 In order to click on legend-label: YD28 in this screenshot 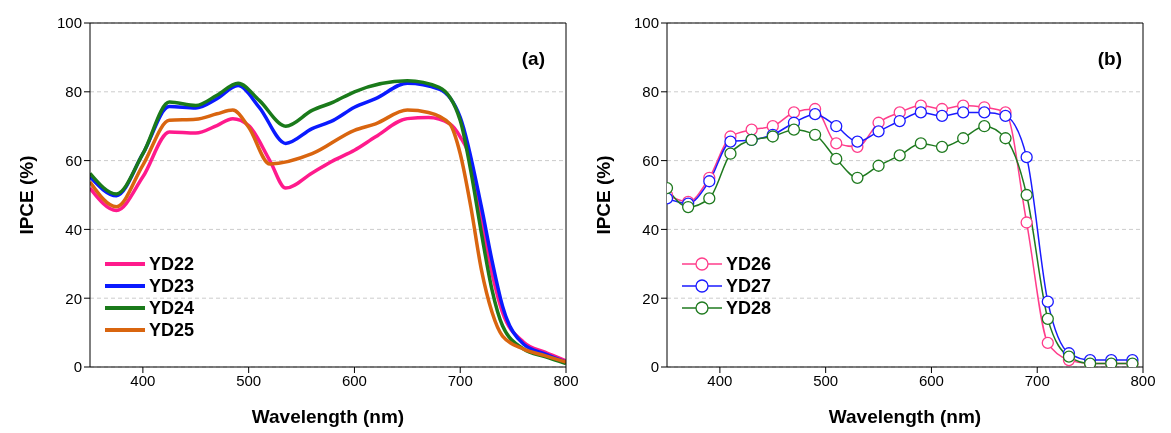, I will do `click(749, 308)`.